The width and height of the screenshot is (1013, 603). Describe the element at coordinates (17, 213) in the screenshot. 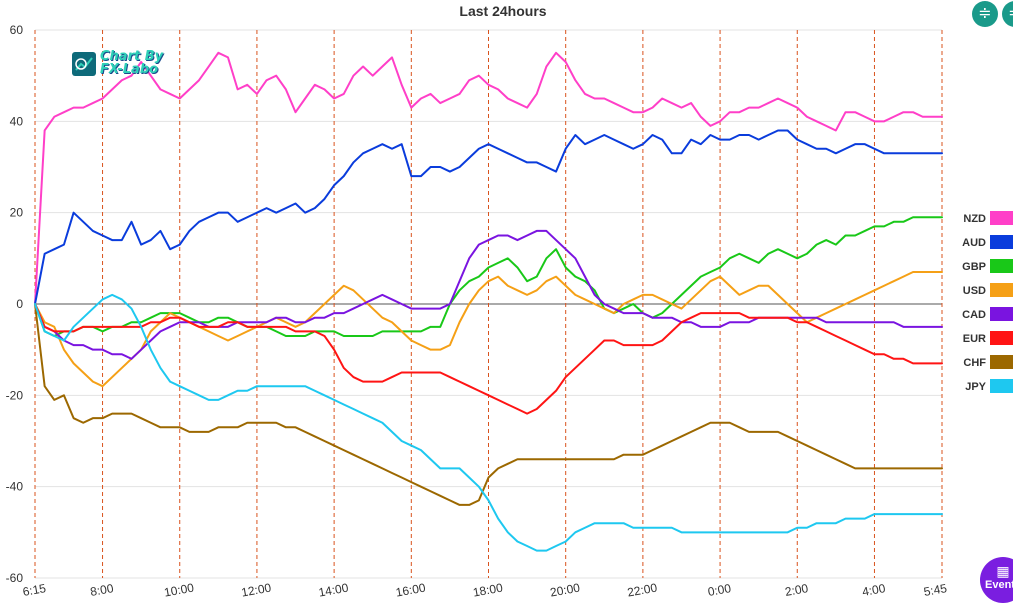

I see `y-tick-label: 20` at that location.